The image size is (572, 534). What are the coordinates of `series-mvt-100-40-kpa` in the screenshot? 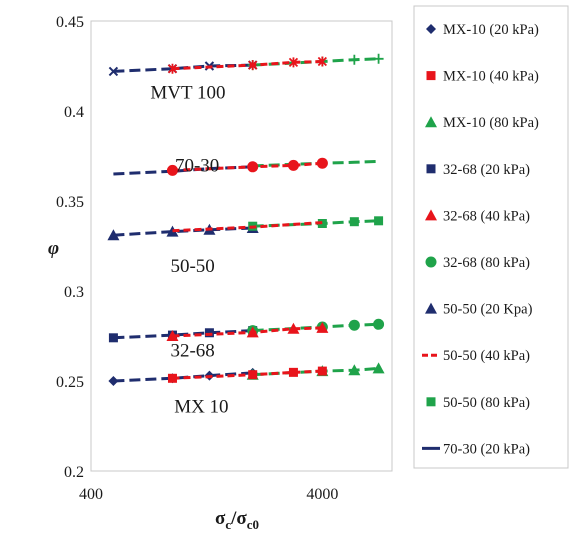 It's located at (247, 65).